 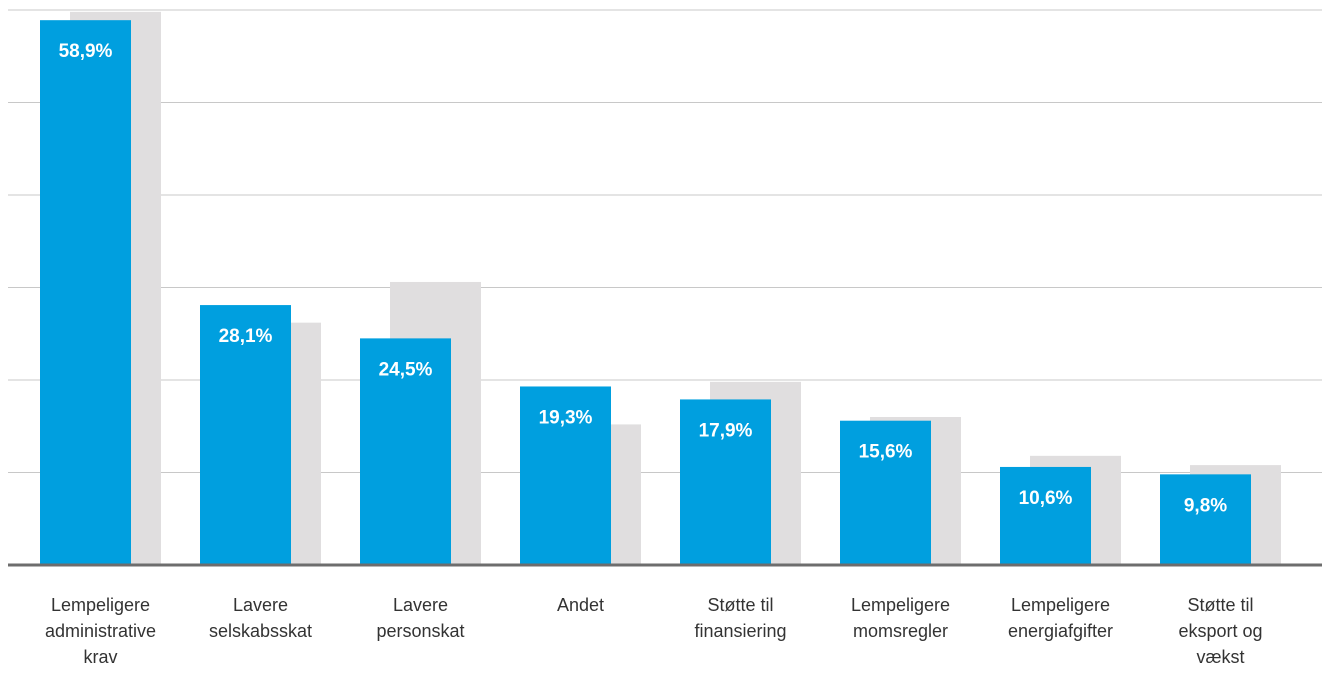 What do you see at coordinates (86, 51) in the screenshot?
I see `value-label: 58,9%` at bounding box center [86, 51].